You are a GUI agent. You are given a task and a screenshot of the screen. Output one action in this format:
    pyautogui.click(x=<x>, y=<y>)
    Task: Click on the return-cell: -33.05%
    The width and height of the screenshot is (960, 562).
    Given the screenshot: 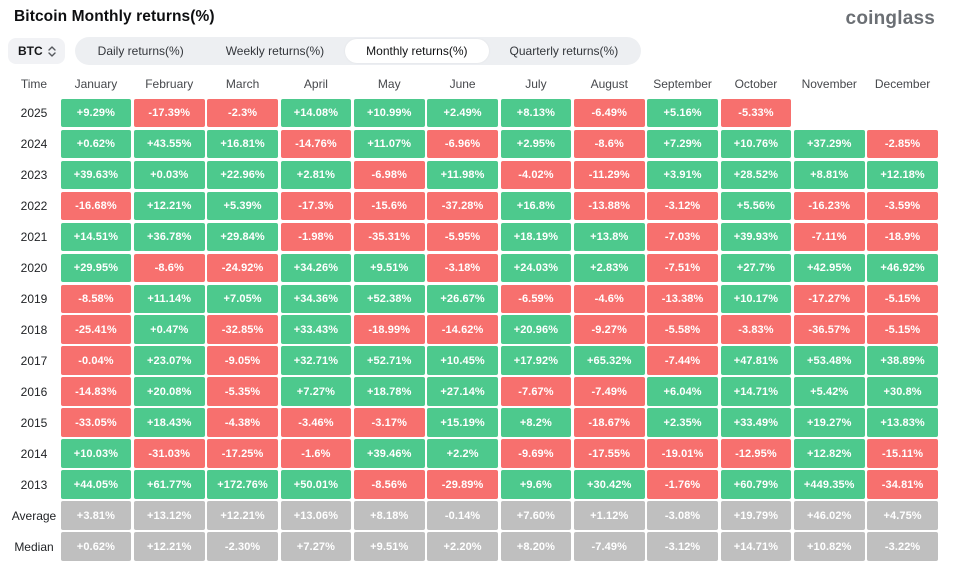 What is the action you would take?
    pyautogui.click(x=96, y=422)
    